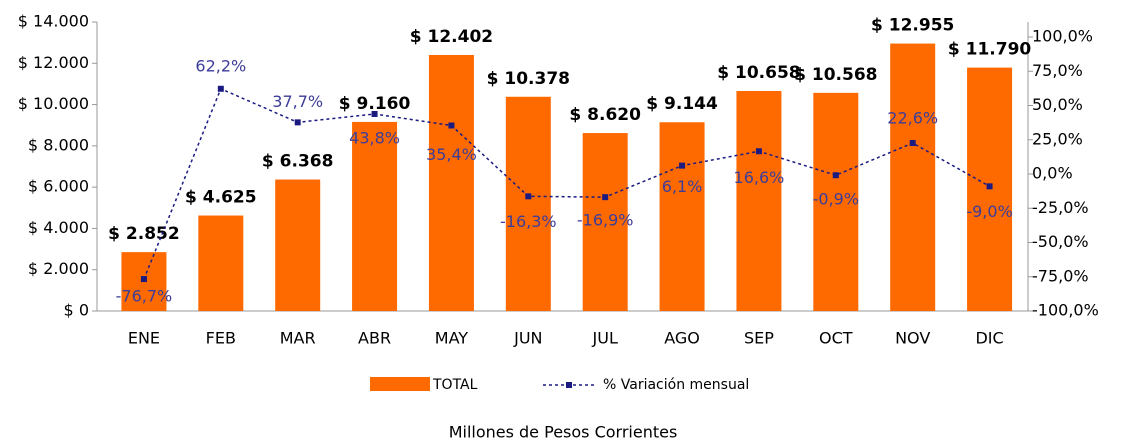 This screenshot has width=1127, height=444. I want to click on x-tick-label: AGO, so click(682, 338).